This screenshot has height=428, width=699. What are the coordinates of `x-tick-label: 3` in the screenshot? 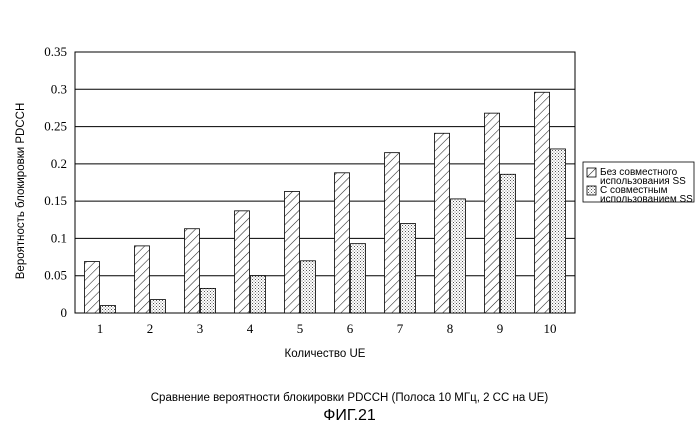 It's located at (200, 328).